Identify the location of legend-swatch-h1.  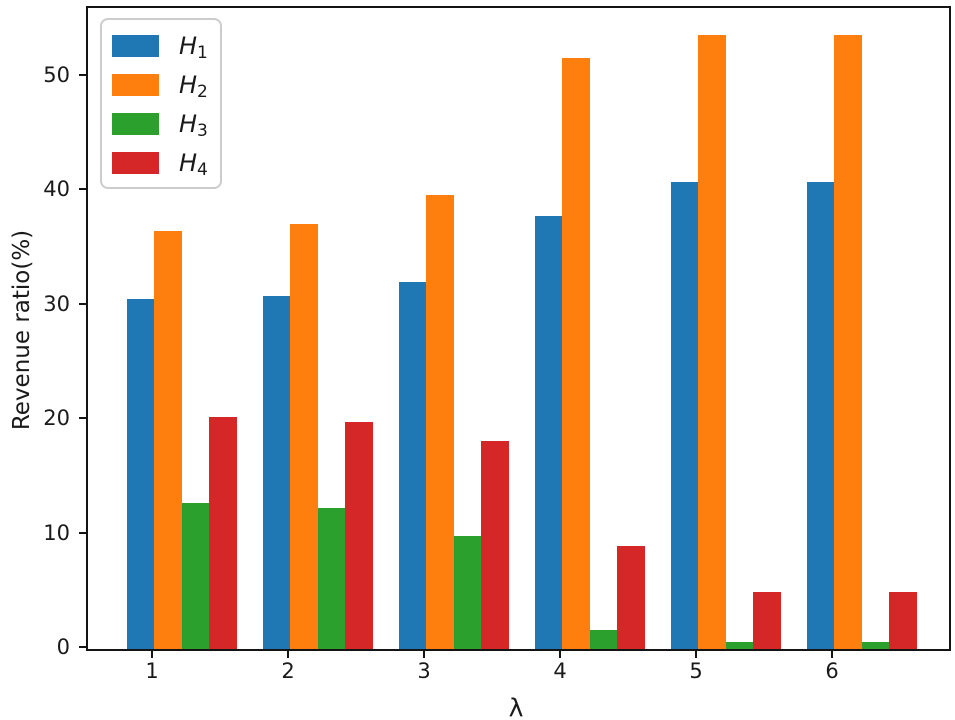
(135, 45).